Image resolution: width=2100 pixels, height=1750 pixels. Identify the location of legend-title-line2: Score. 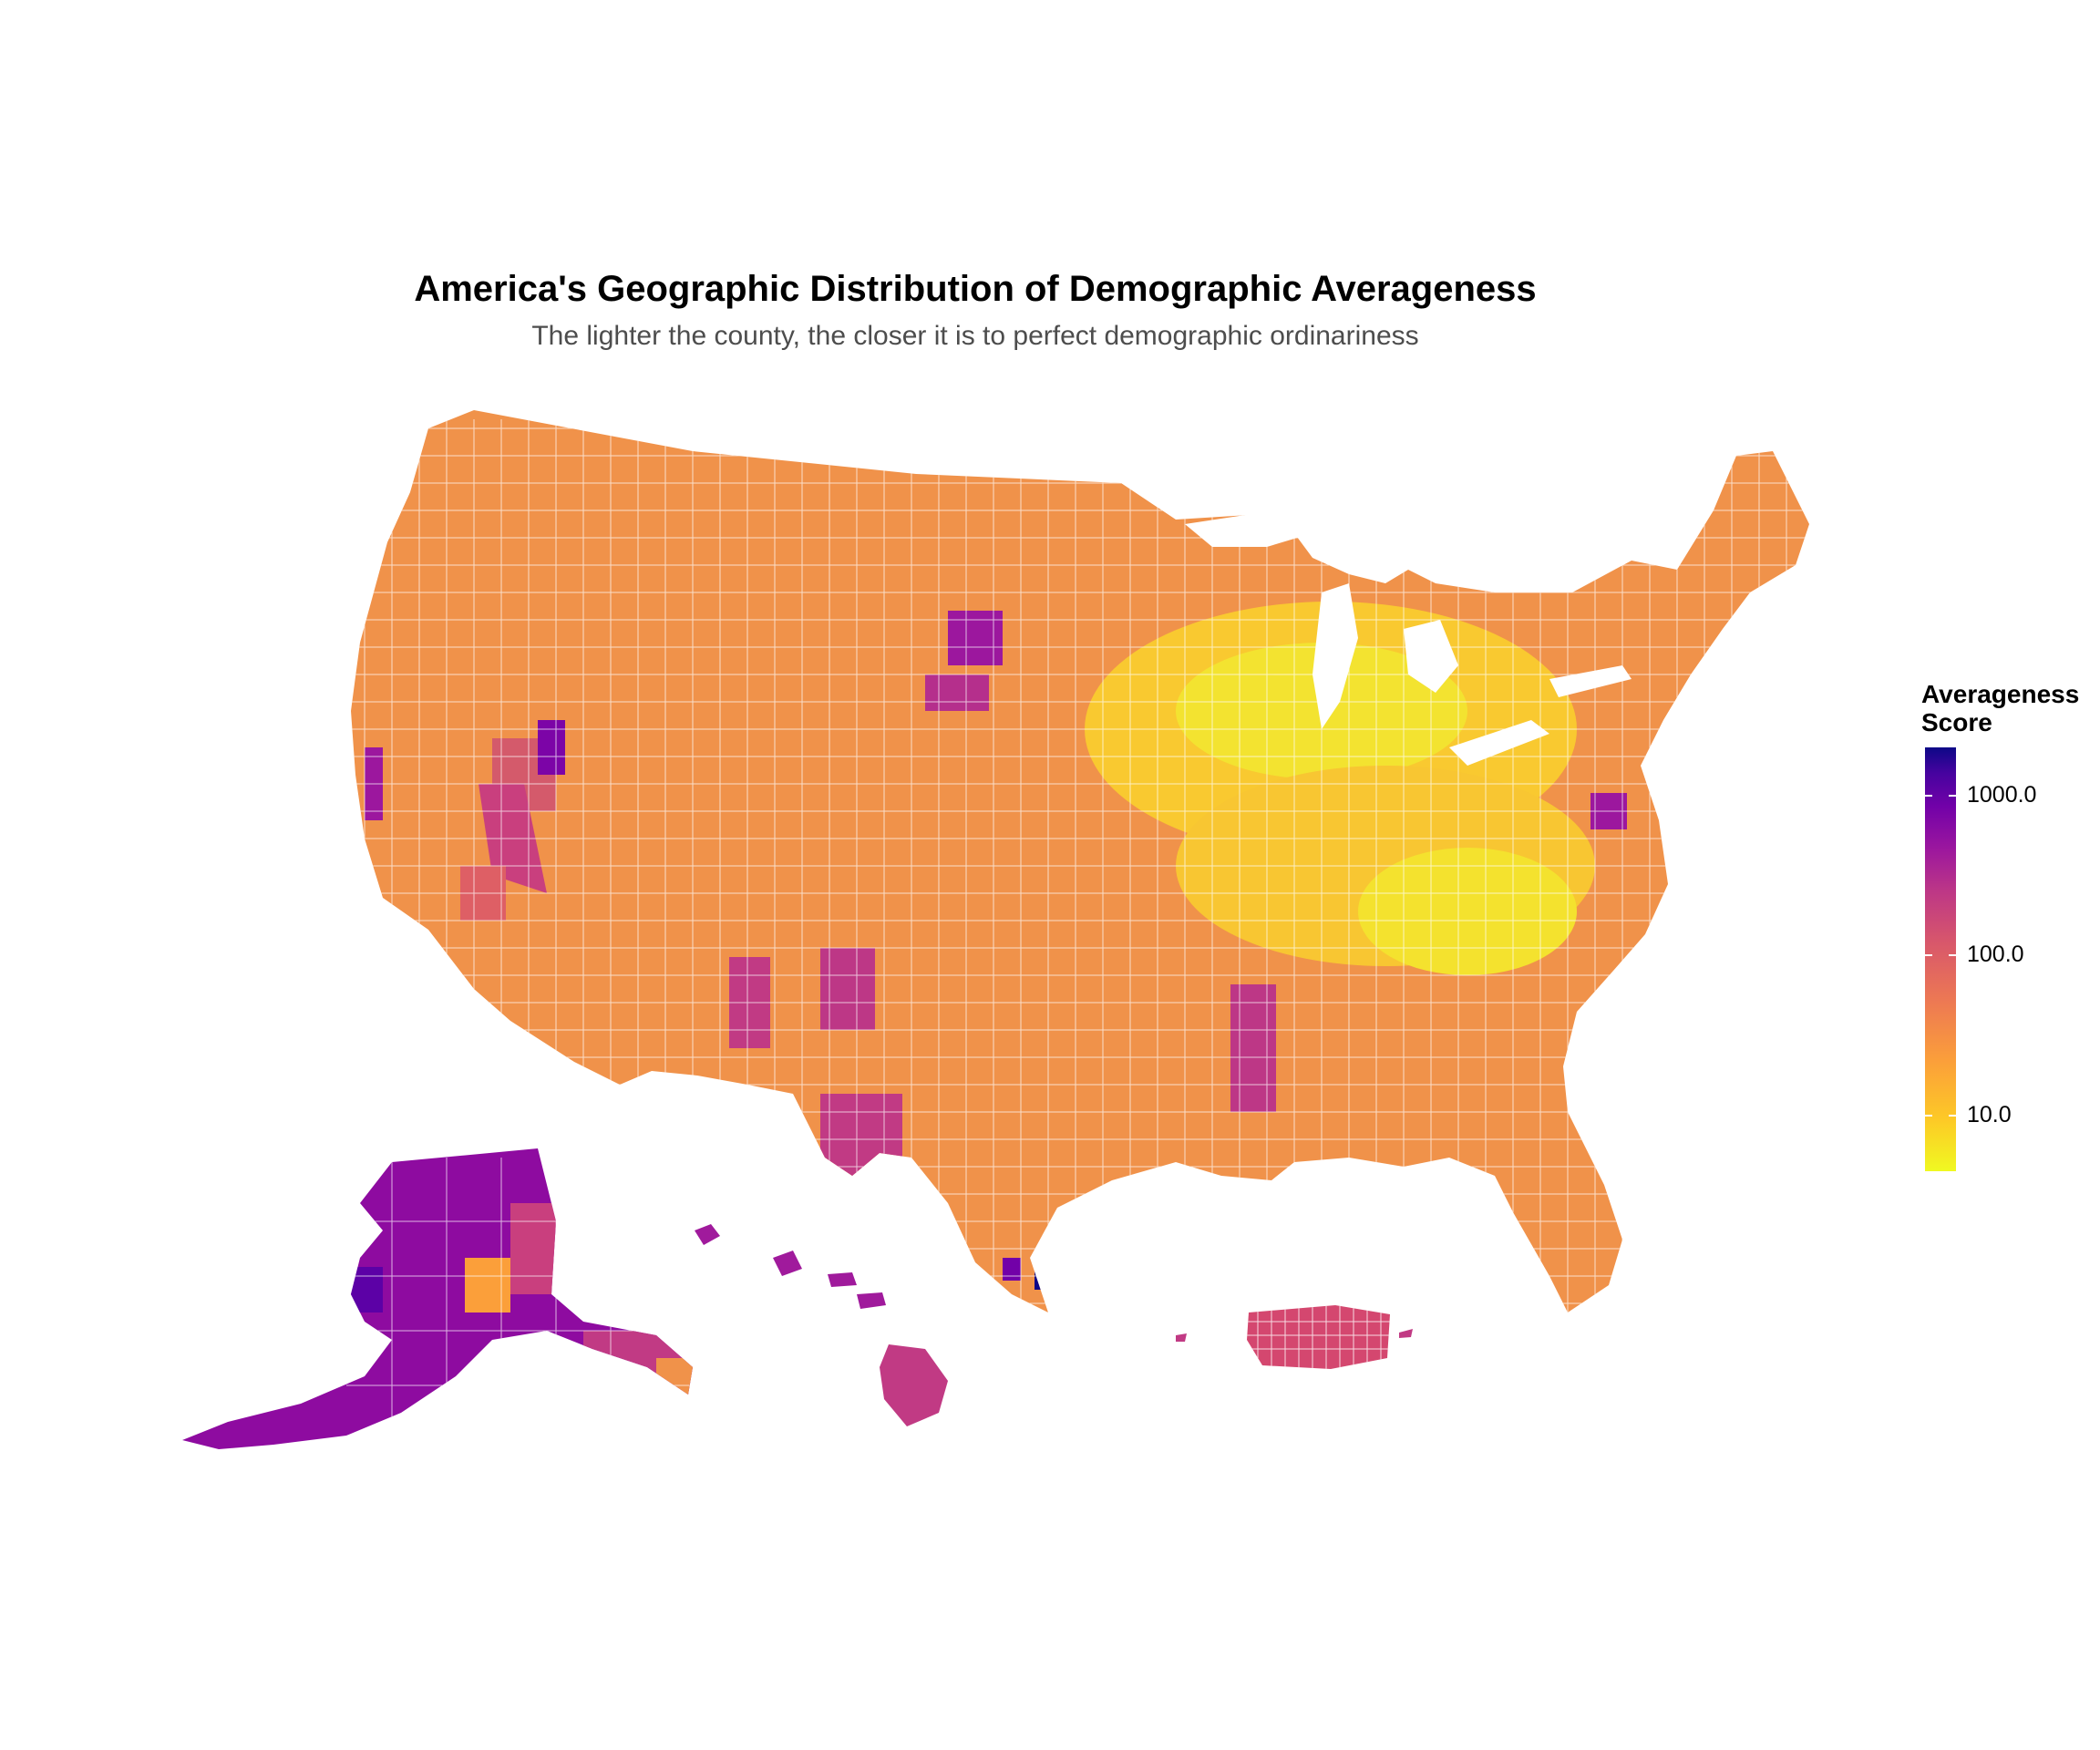
(1956, 722).